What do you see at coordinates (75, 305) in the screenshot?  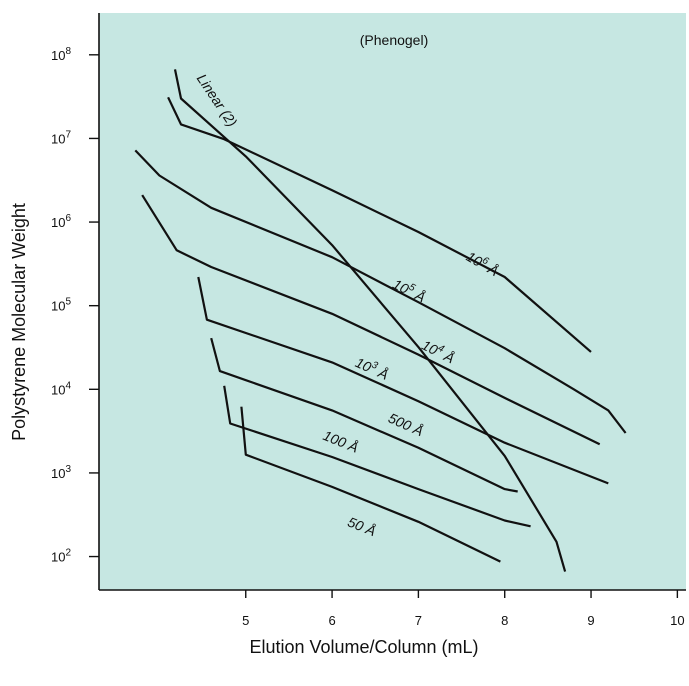 I see `y-tick-group: 10² 10³ 10⁴ 10⁵ 10⁶ 10⁷ 10⁸` at bounding box center [75, 305].